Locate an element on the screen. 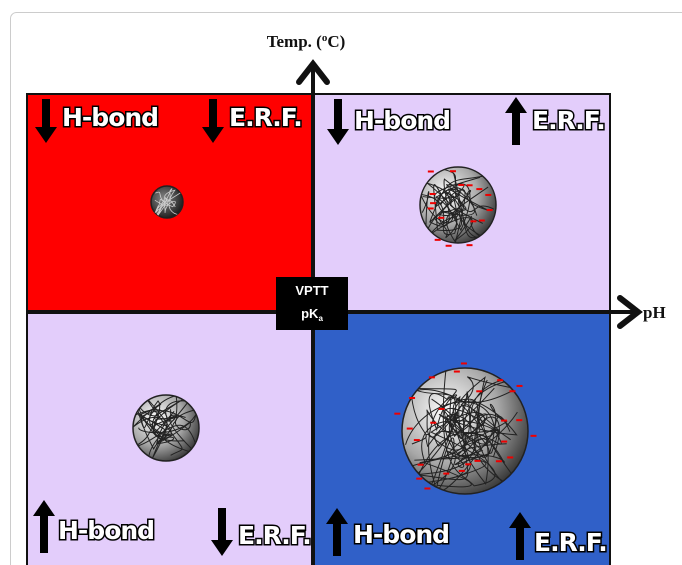 Image resolution: width=682 pixels, height=565 pixels. x-axis-arrow is located at coordinates (630, 312).